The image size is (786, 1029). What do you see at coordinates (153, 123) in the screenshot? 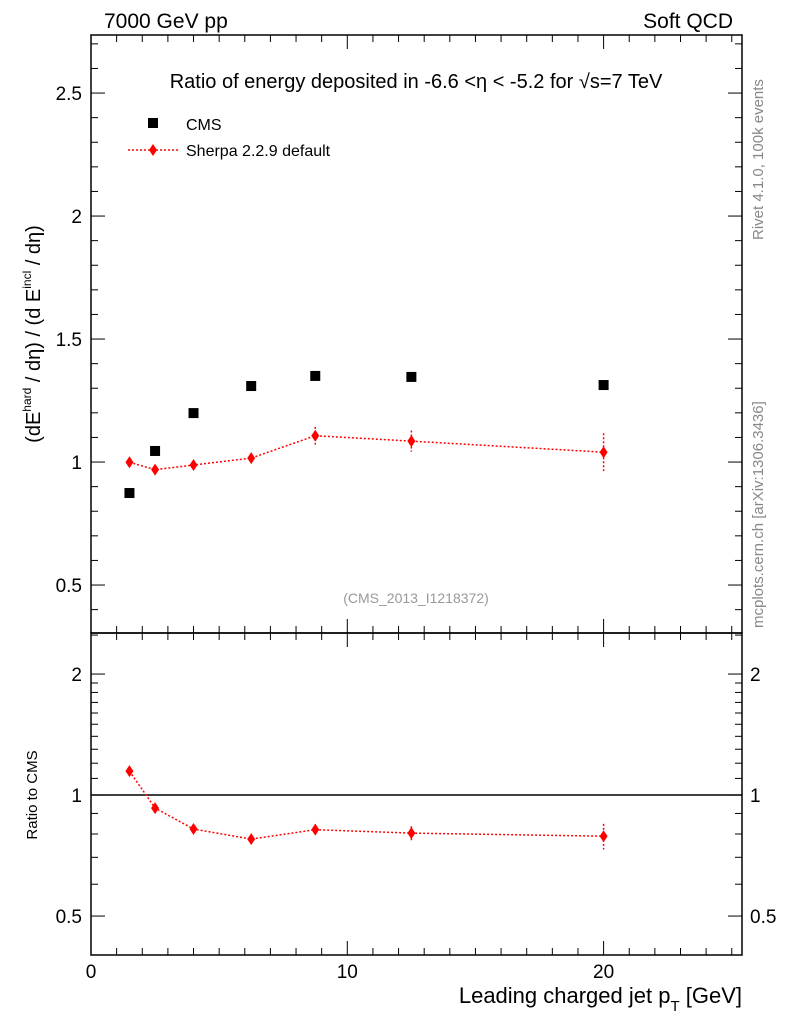
I see `legend-cms-marker` at bounding box center [153, 123].